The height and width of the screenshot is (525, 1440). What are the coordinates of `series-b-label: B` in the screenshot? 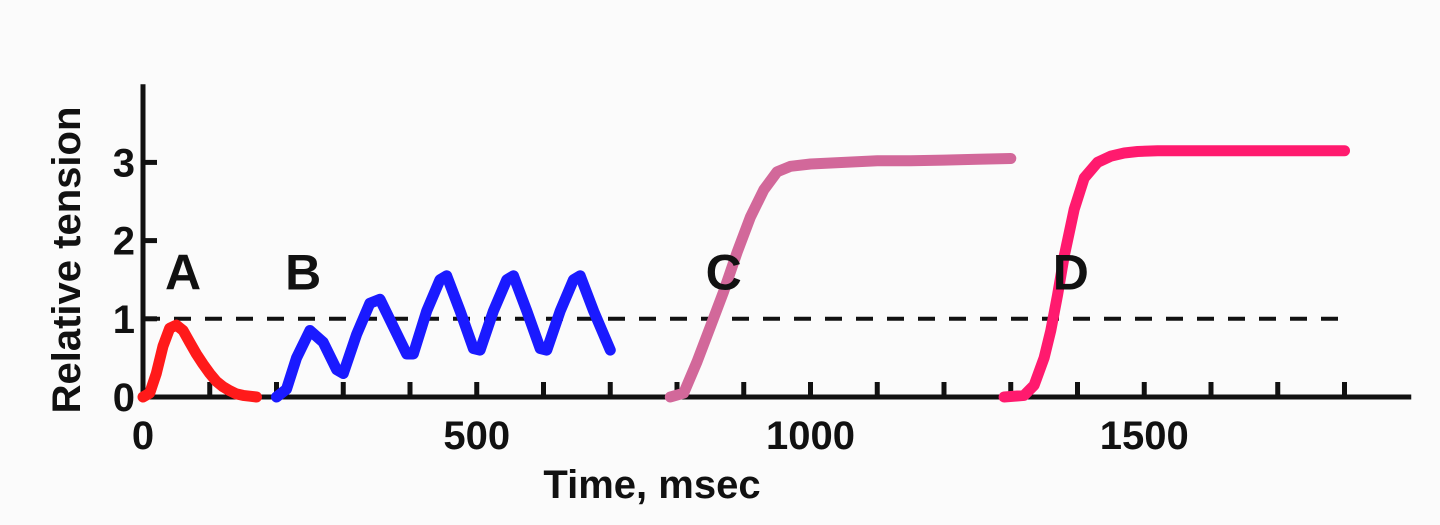 It's located at (303, 273).